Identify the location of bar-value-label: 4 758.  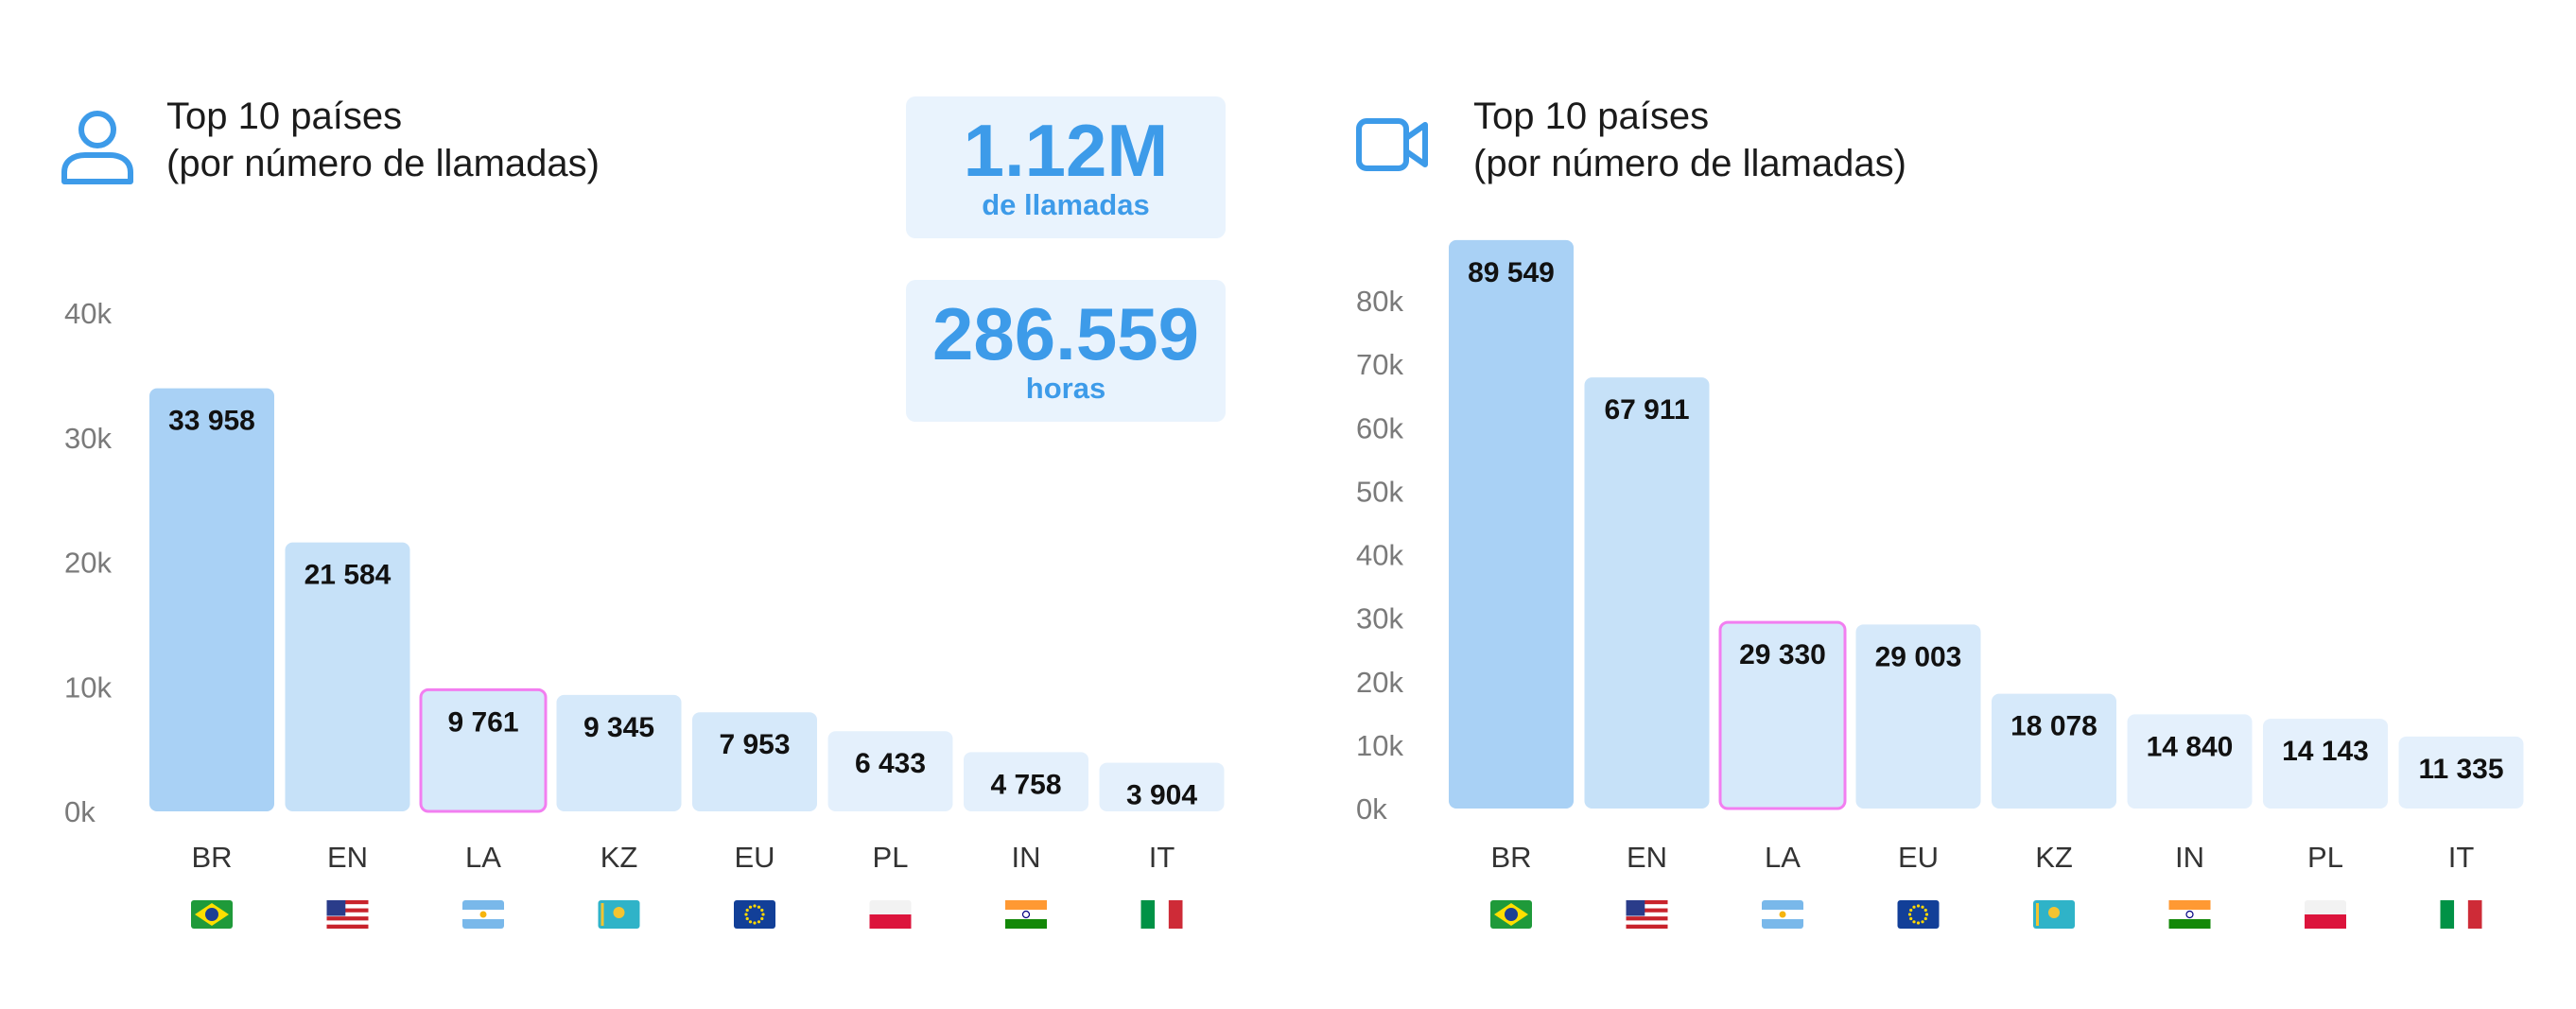
(1025, 785).